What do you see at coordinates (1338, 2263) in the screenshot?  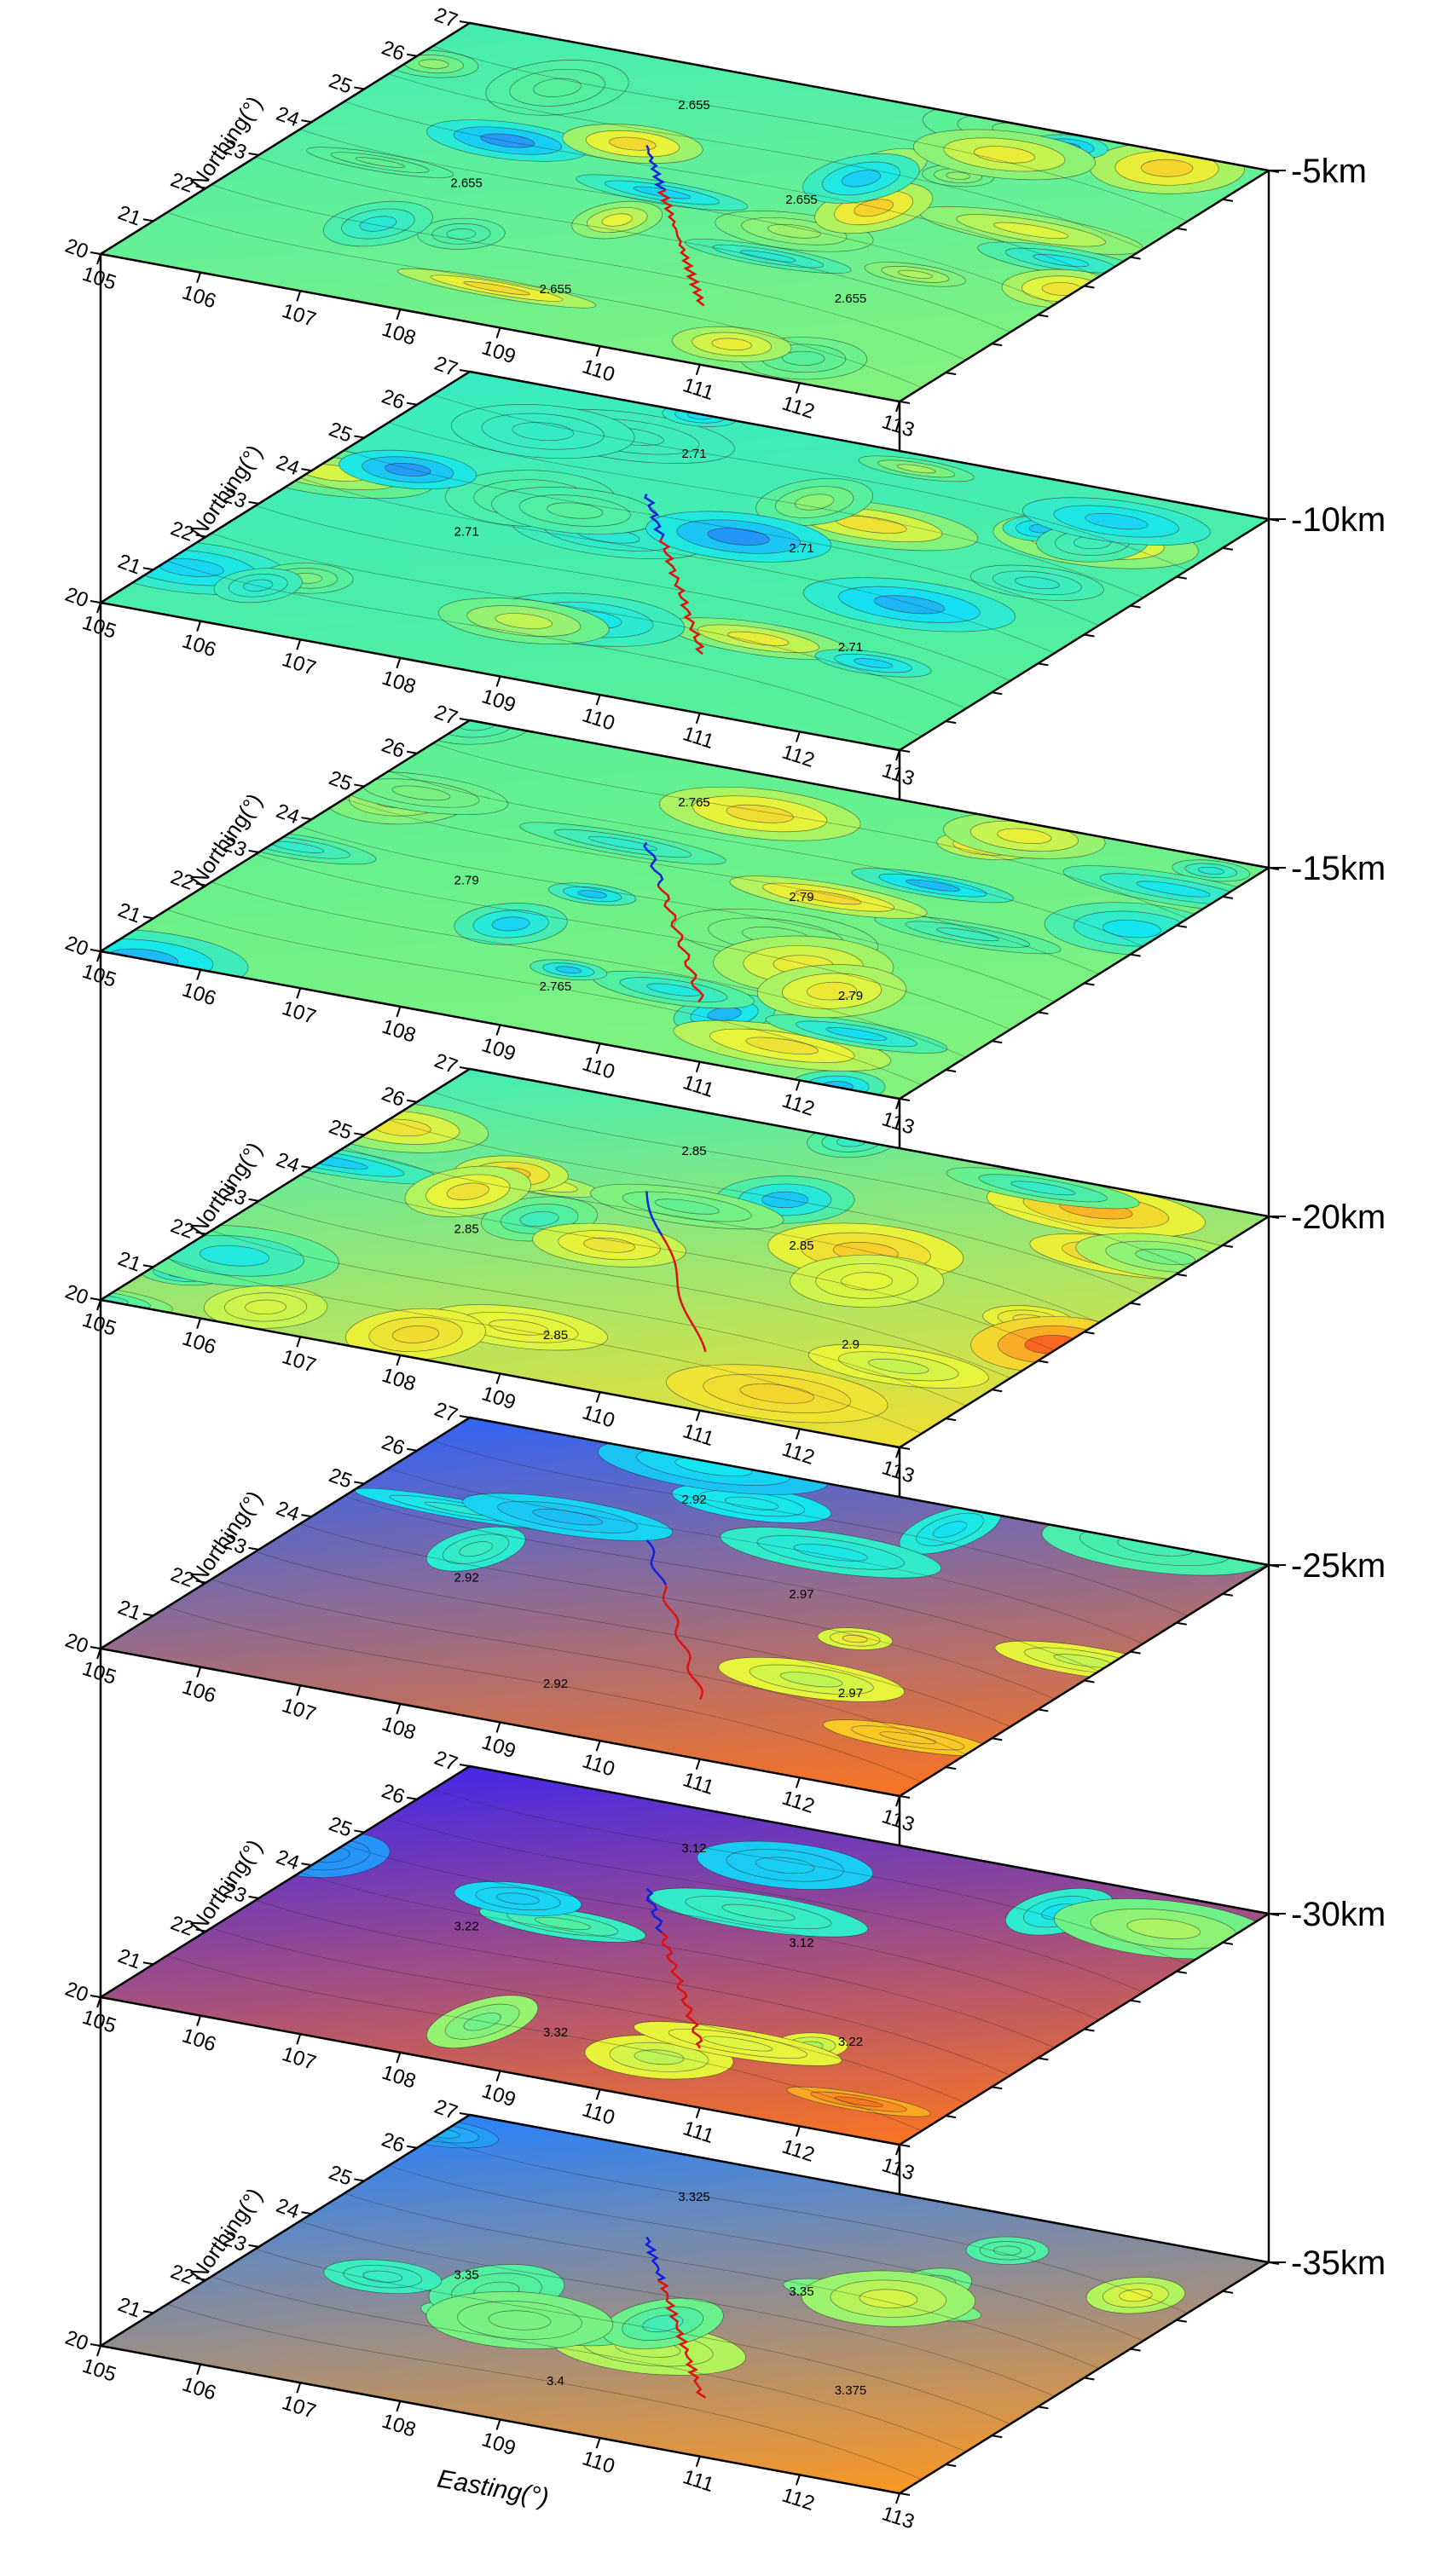 I see `depth-label: -35km` at bounding box center [1338, 2263].